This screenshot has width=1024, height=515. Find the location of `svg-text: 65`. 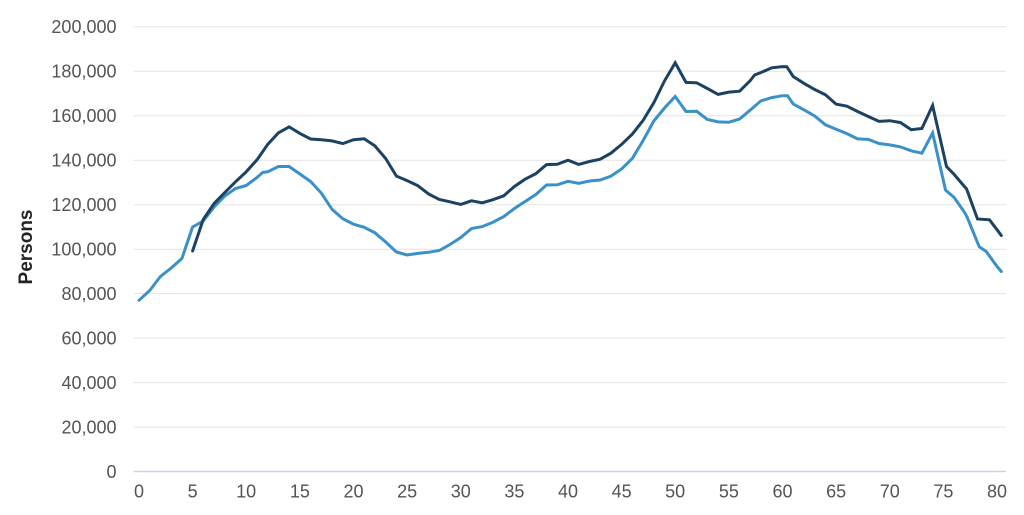

svg-text: 65 is located at coordinates (836, 492).